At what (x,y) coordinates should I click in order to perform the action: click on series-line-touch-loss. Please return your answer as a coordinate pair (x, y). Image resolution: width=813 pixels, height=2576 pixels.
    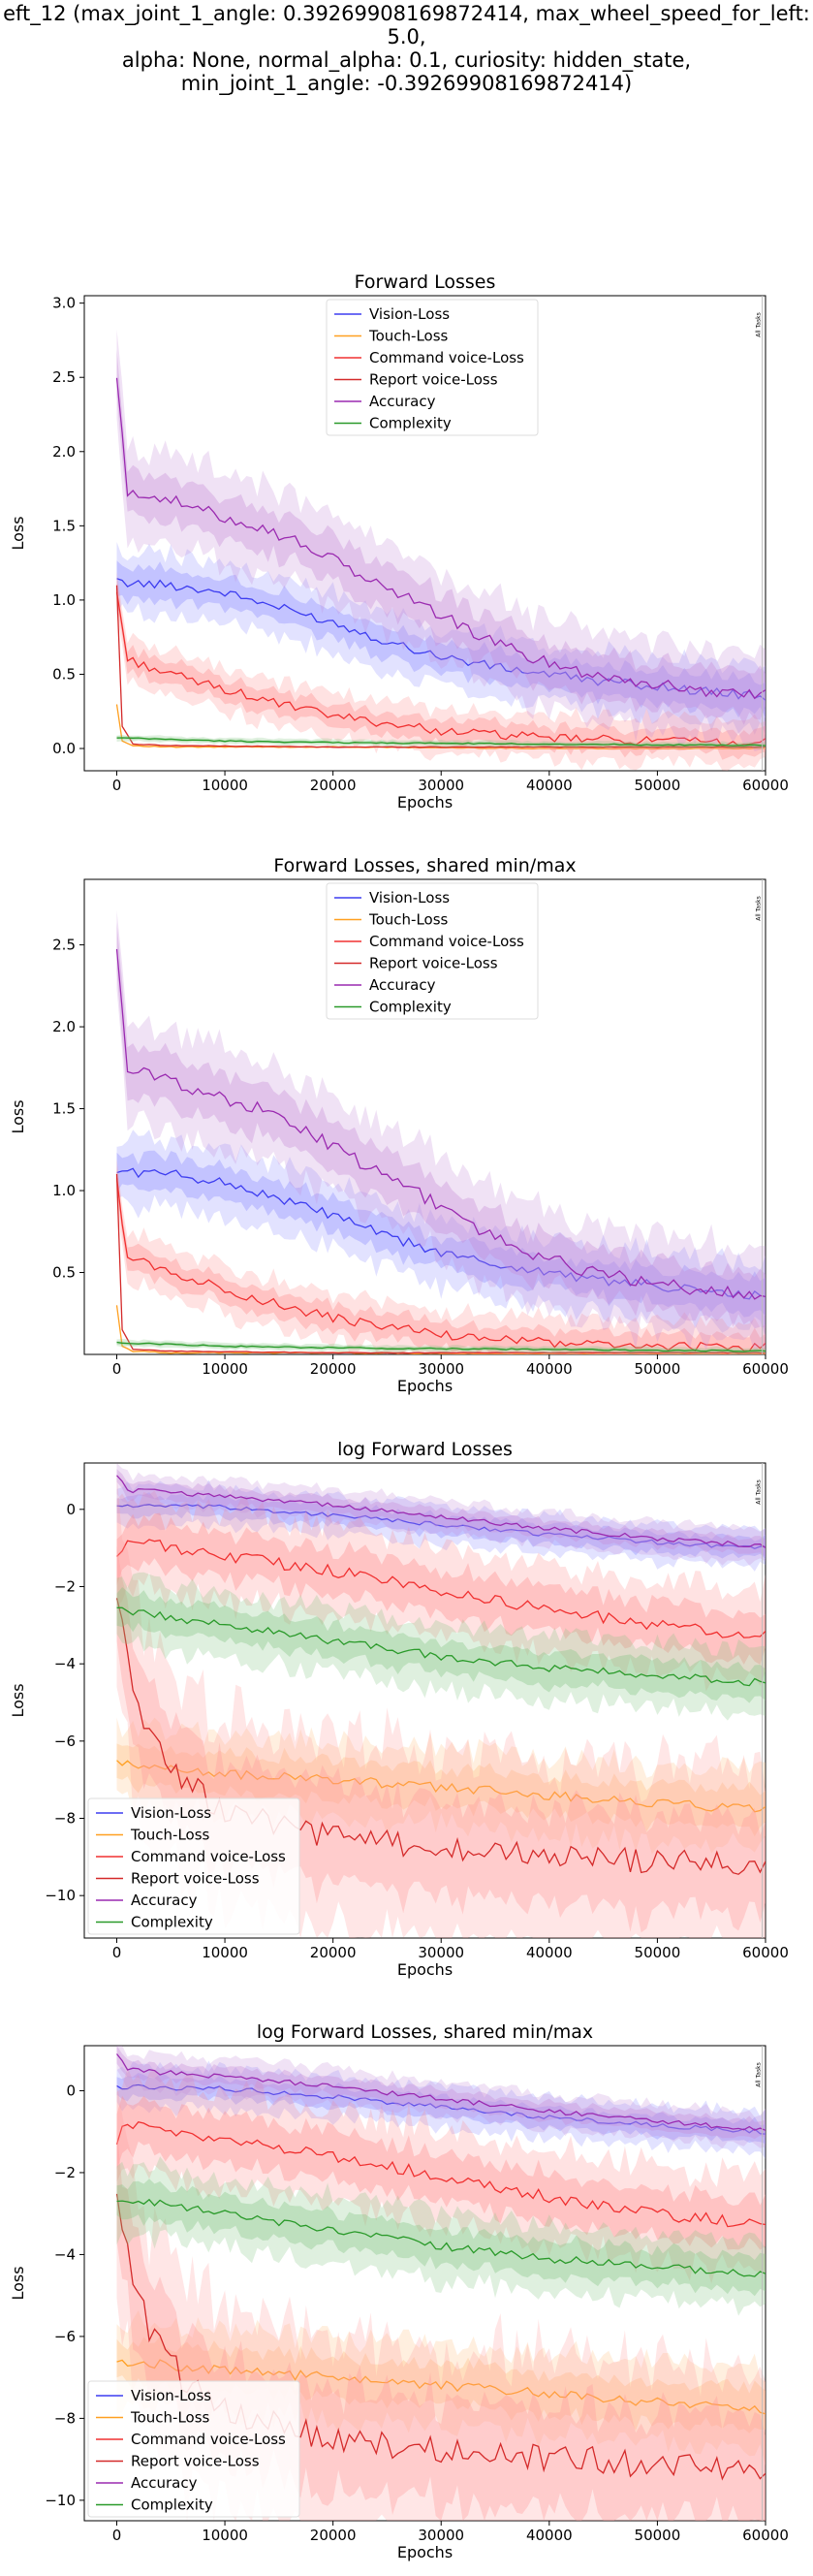
    Looking at the image, I should click on (441, 1786).